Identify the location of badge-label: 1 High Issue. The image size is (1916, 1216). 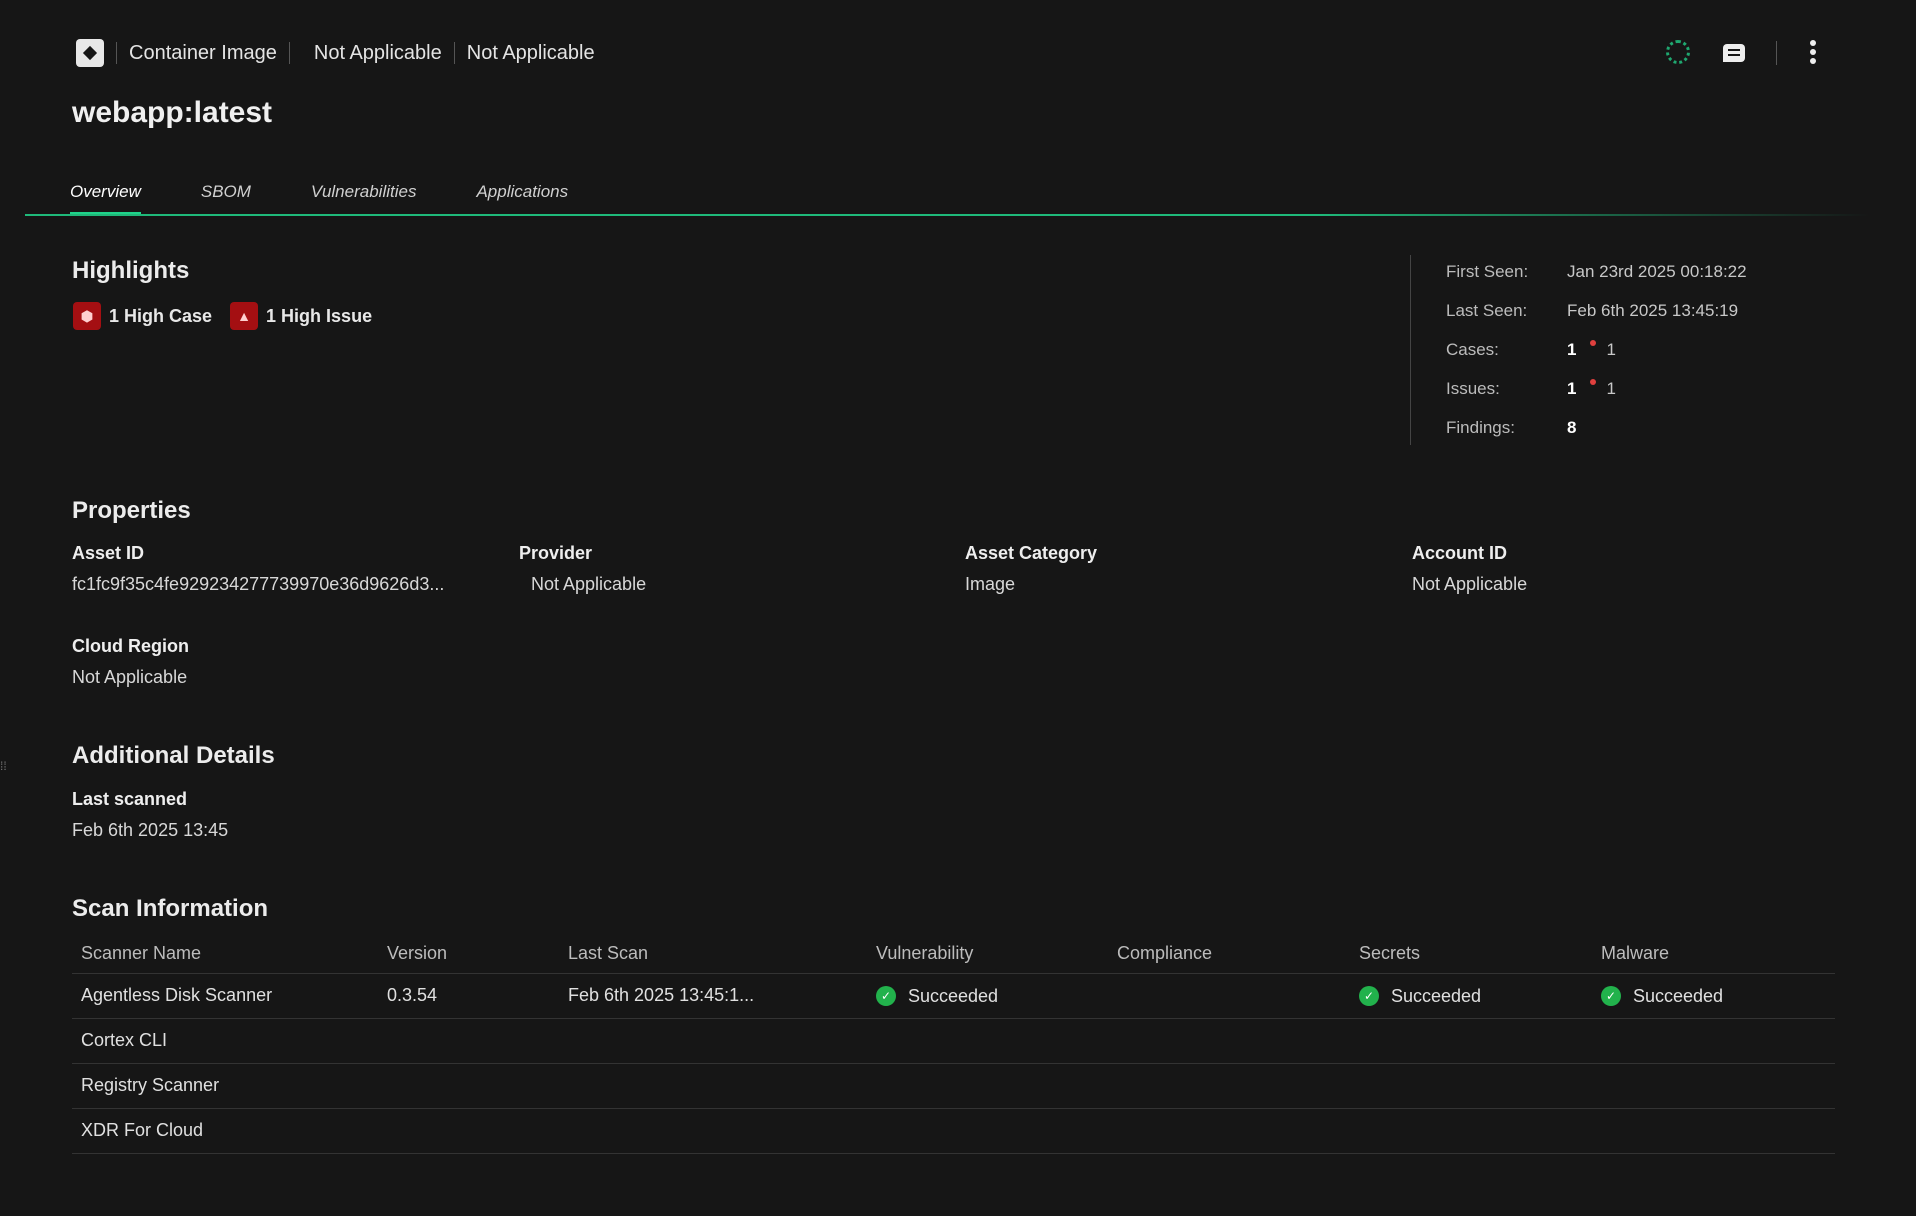
(319, 315).